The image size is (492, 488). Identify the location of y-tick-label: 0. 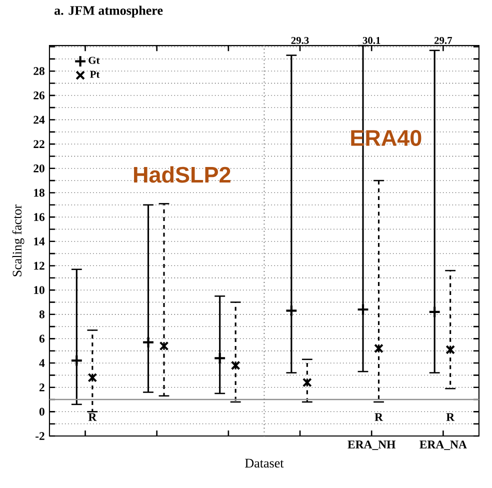
(41, 412).